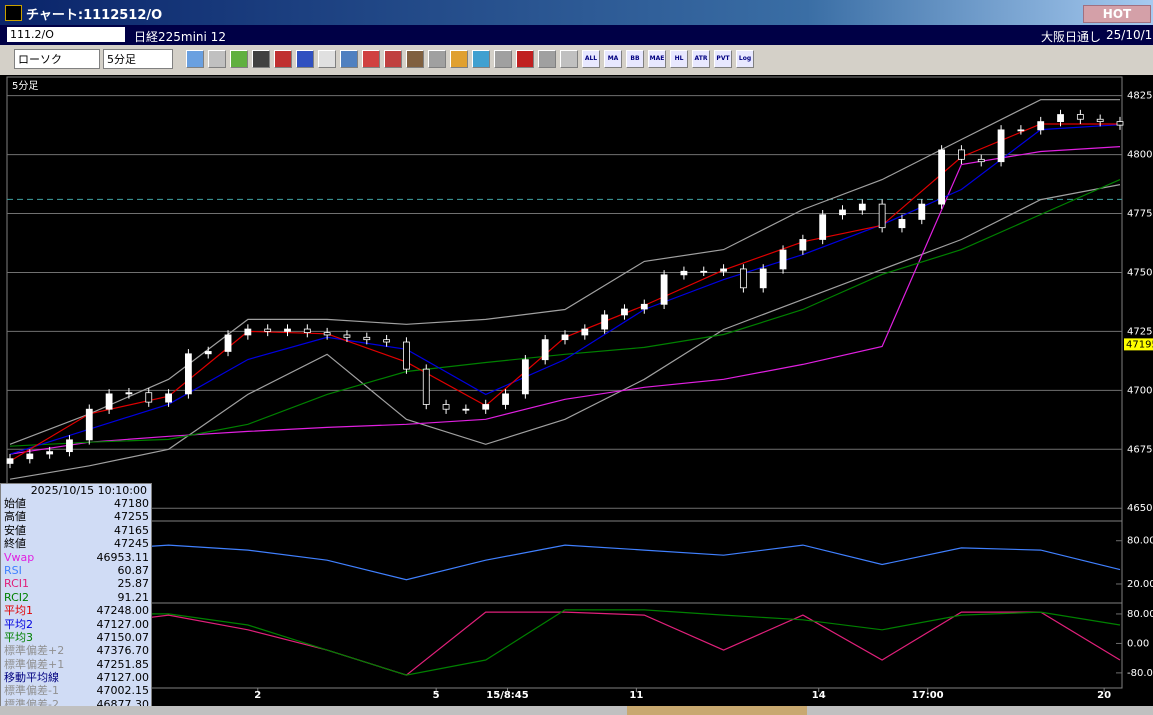 The image size is (1153, 715). What do you see at coordinates (1140, 331) in the screenshot?
I see `y-tick-label: 47250` at bounding box center [1140, 331].